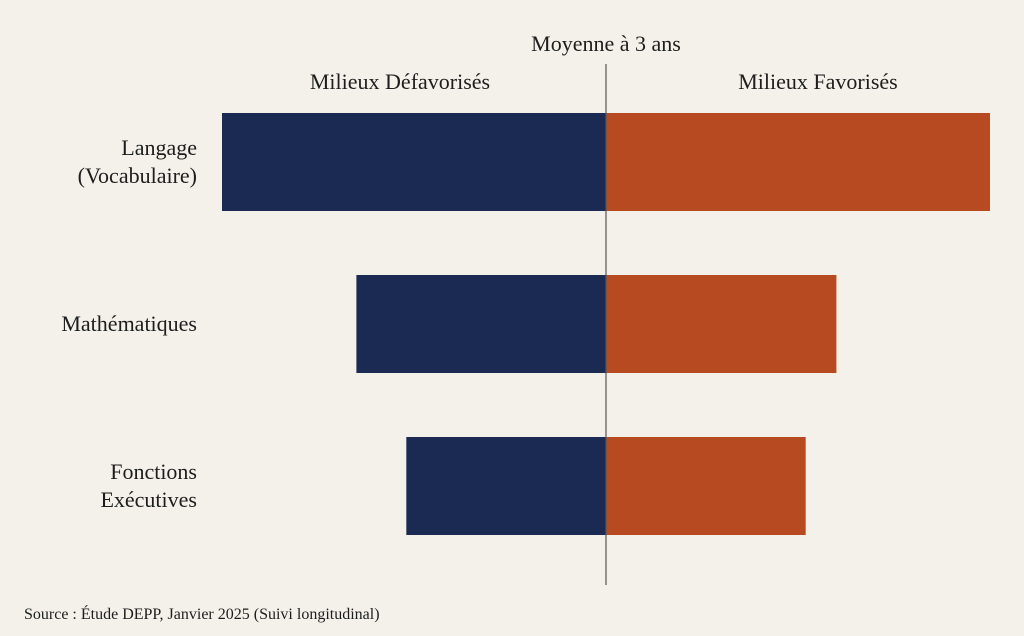 Image resolution: width=1024 pixels, height=636 pixels. Describe the element at coordinates (400, 81) in the screenshot. I see `legend-left: Milieux Défavorisés` at that location.